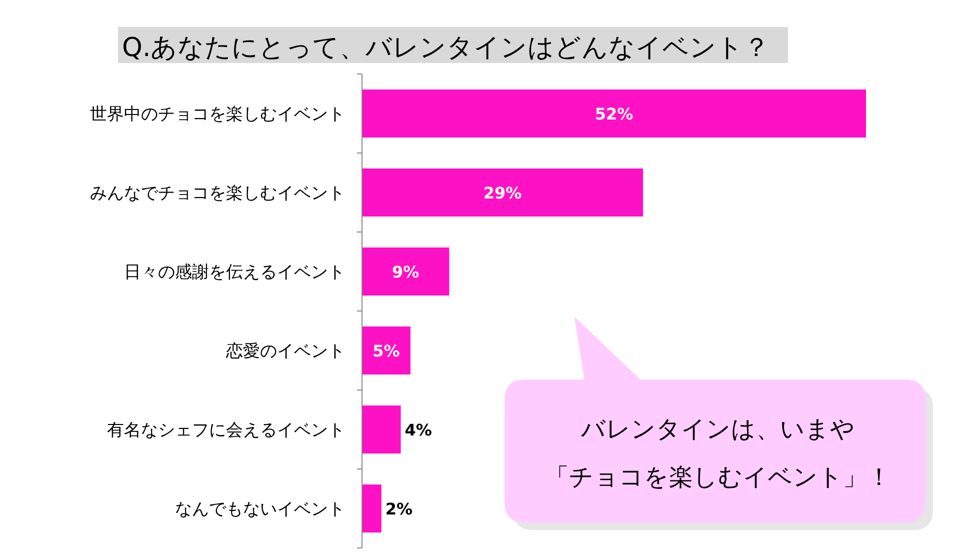 Image resolution: width=954 pixels, height=553 pixels. I want to click on annotation: バレンタインは、いまや, so click(717, 429).